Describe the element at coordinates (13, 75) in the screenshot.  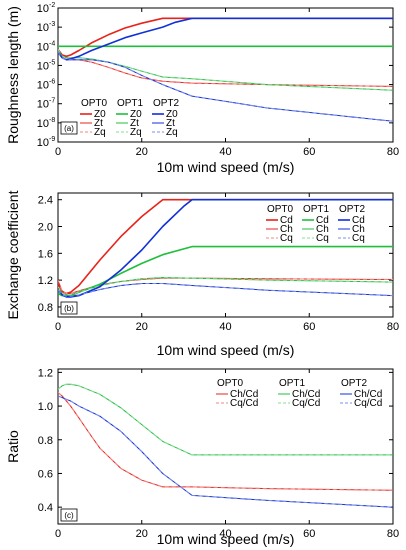
I see `y-axis-label: Roughness length (m)` at that location.